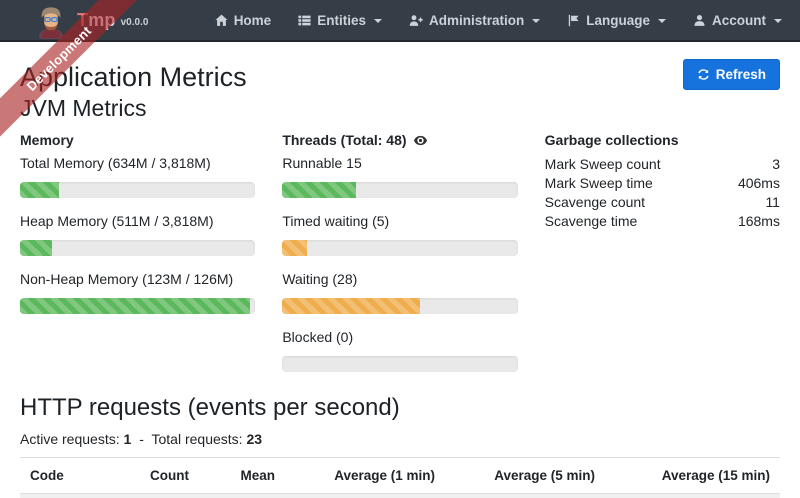 The height and width of the screenshot is (498, 800). I want to click on gc-value: 3, so click(776, 164).